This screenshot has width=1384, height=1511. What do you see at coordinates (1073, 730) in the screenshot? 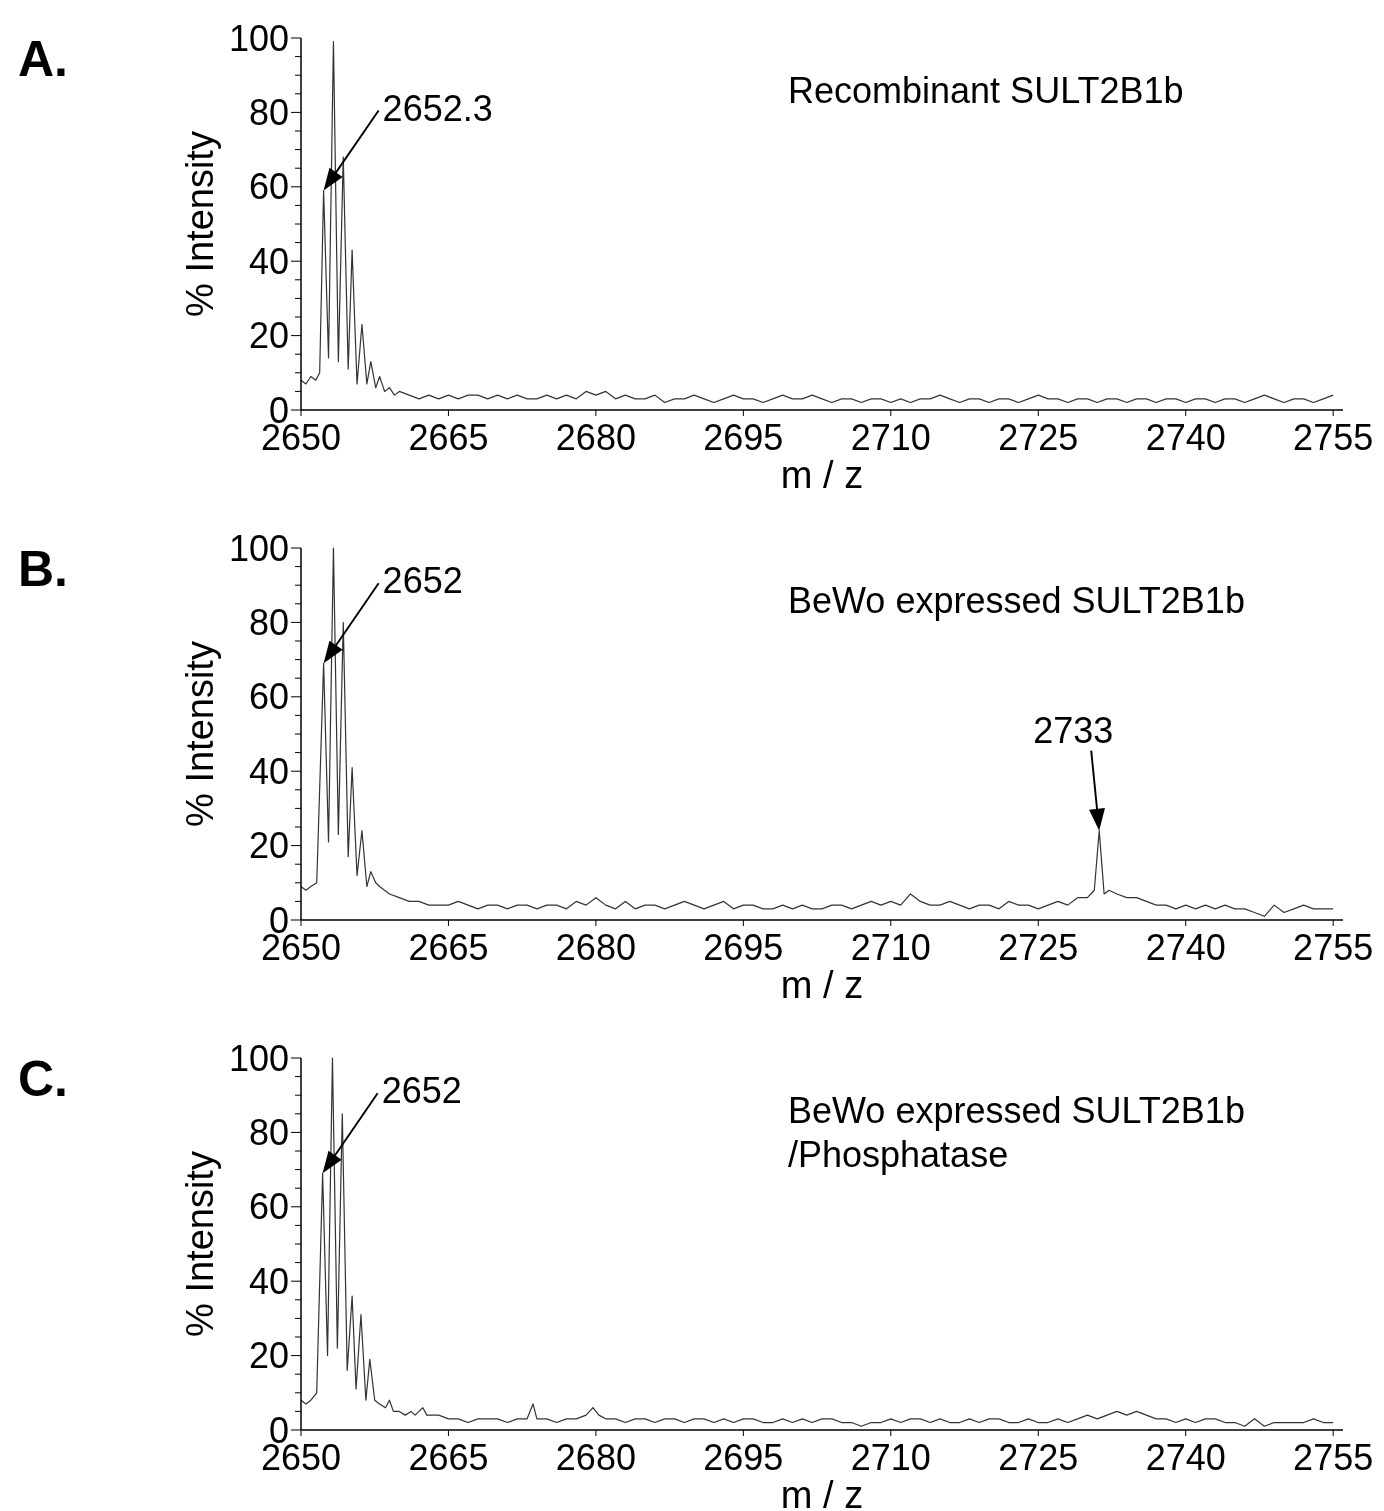
I see `annotation: 2733` at bounding box center [1073, 730].